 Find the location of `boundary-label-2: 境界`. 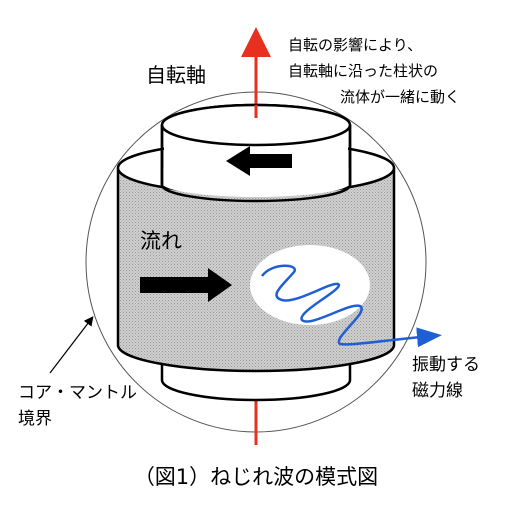

boundary-label-2: 境界 is located at coordinates (35, 419).